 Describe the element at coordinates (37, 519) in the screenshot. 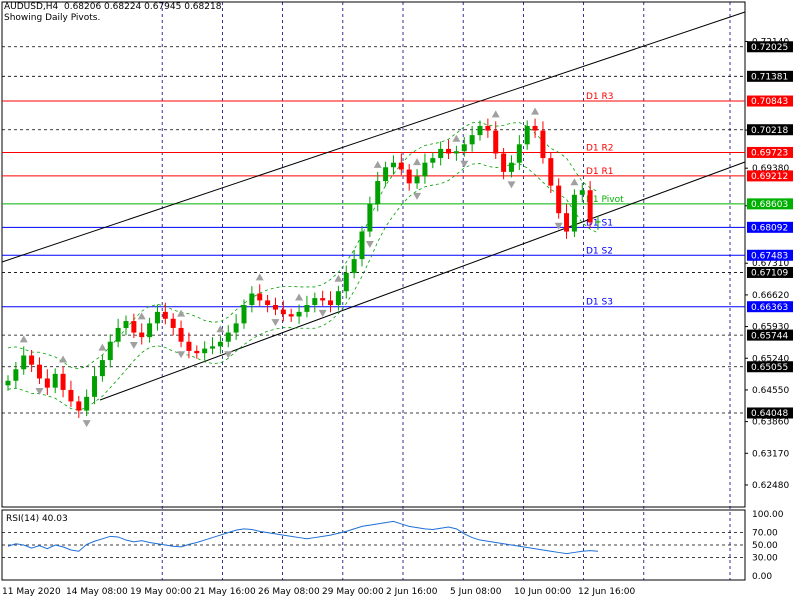

I see `rsi-title: RSI(14) 40.03` at that location.